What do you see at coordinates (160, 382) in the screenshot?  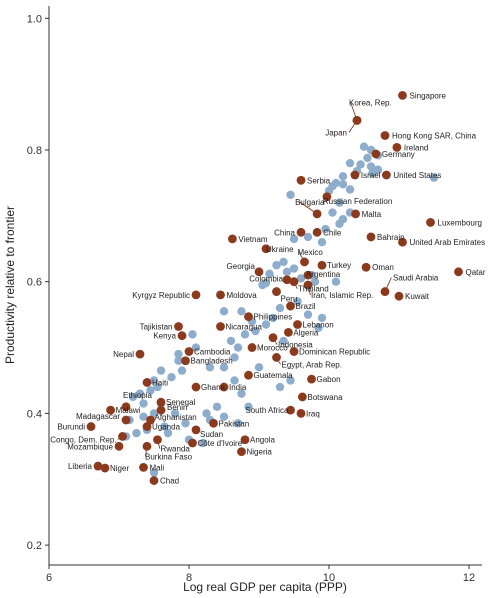 I see `point-label: Haiti` at bounding box center [160, 382].